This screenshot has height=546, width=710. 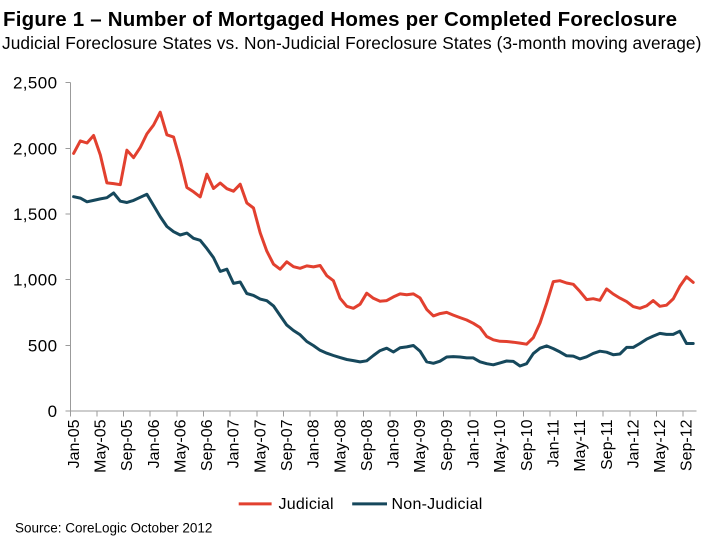 I want to click on svg-text: Sep-09, so click(x=447, y=445).